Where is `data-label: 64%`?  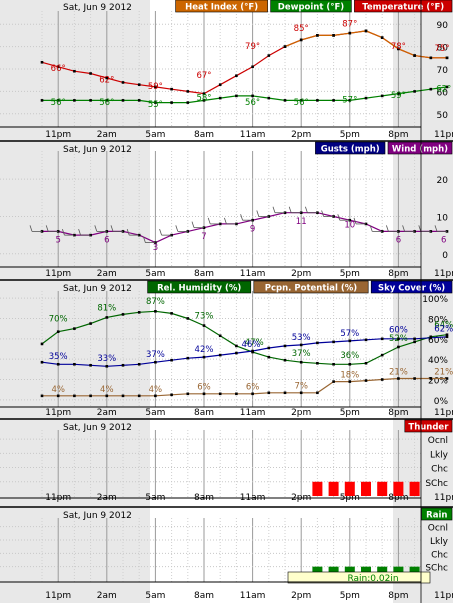 data-label: 64% is located at coordinates (443, 326).